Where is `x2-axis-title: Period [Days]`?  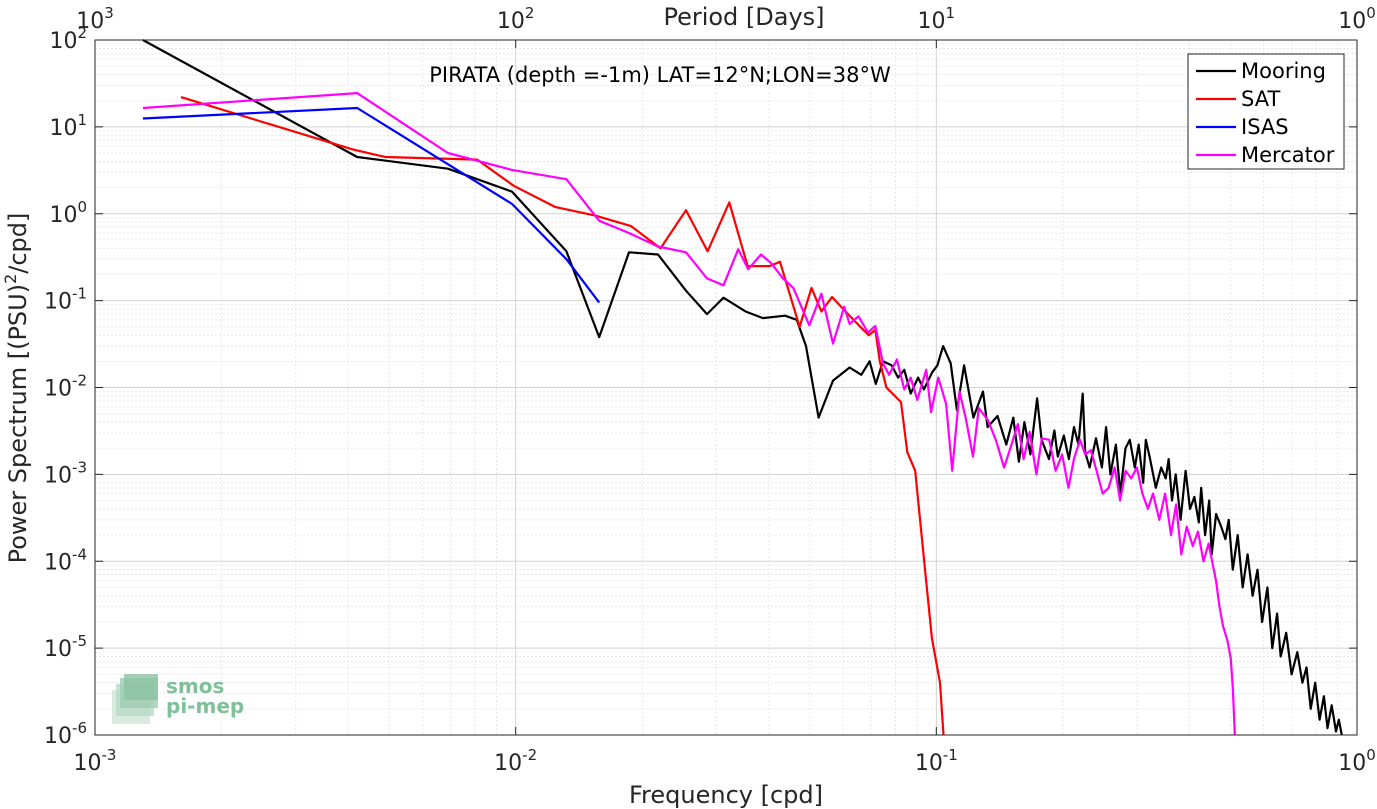
x2-axis-title: Period [Days] is located at coordinates (743, 17).